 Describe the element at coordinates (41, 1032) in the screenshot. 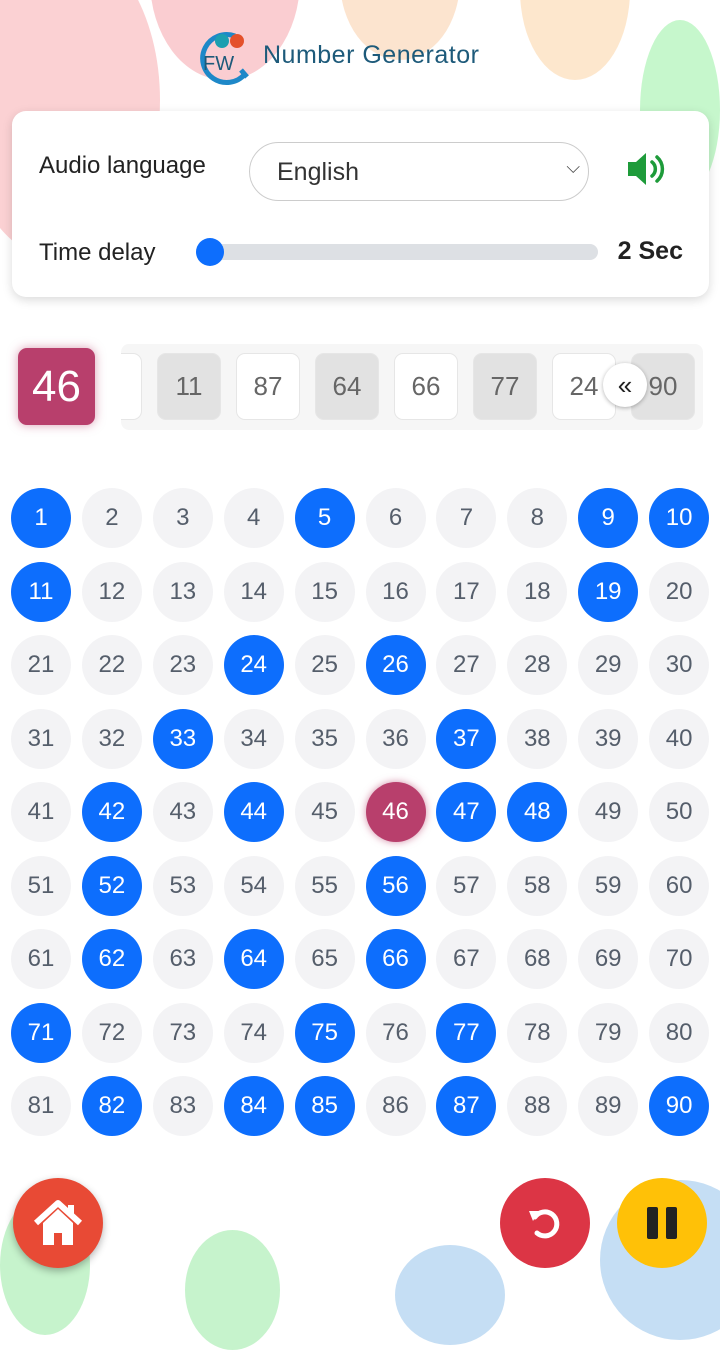

I see `board-cell-called: 71` at that location.